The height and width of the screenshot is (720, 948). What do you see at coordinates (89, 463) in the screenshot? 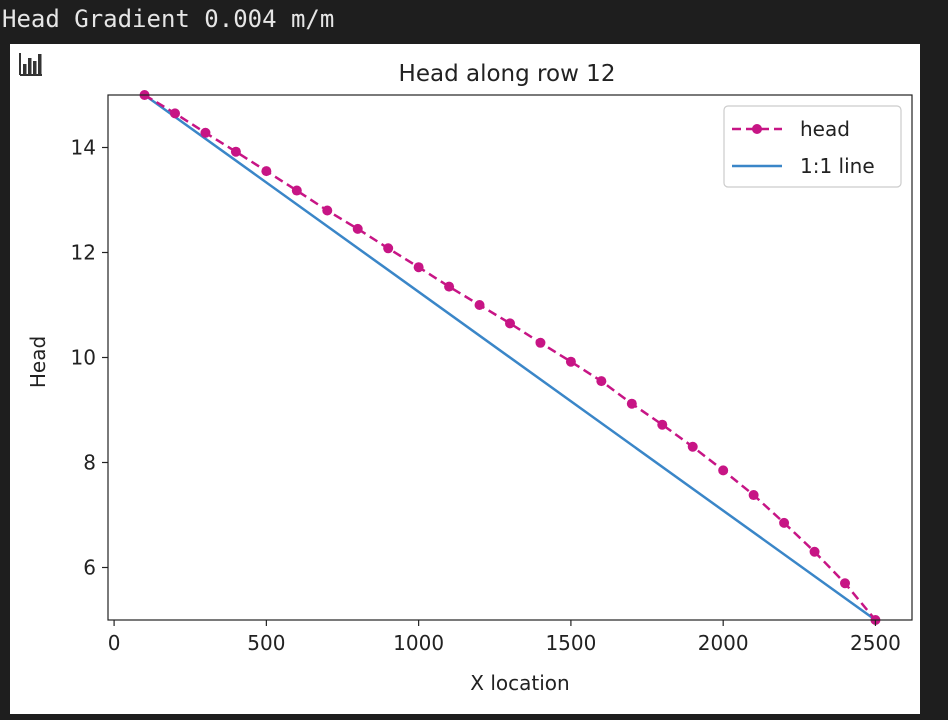
I see `y-tick-label: 8` at bounding box center [89, 463].